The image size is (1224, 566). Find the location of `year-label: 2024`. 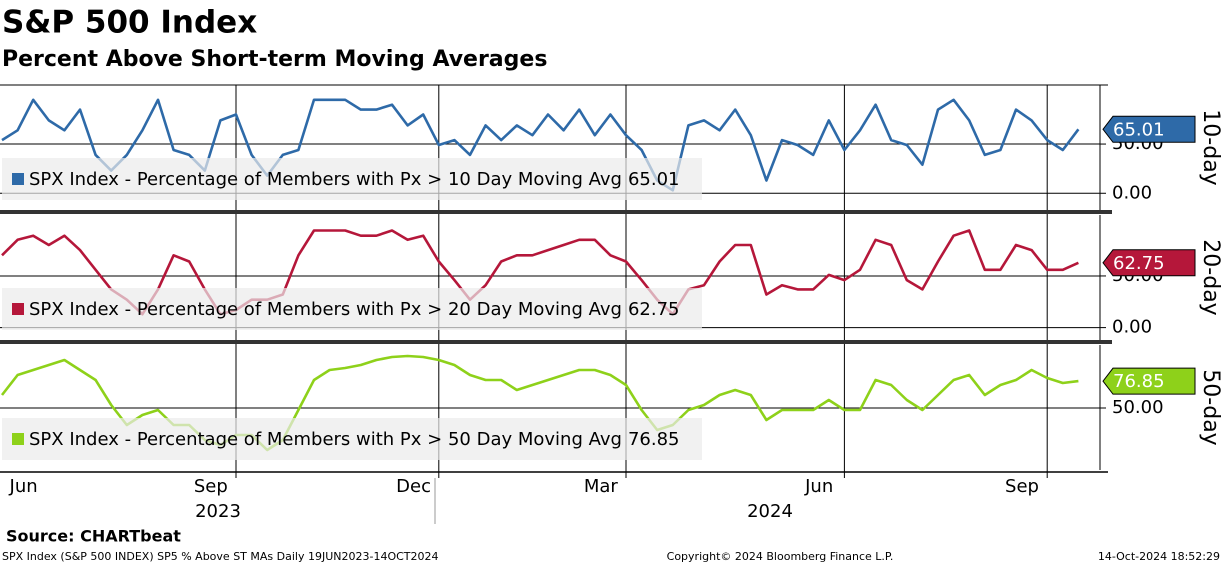

year-label: 2024 is located at coordinates (770, 511).